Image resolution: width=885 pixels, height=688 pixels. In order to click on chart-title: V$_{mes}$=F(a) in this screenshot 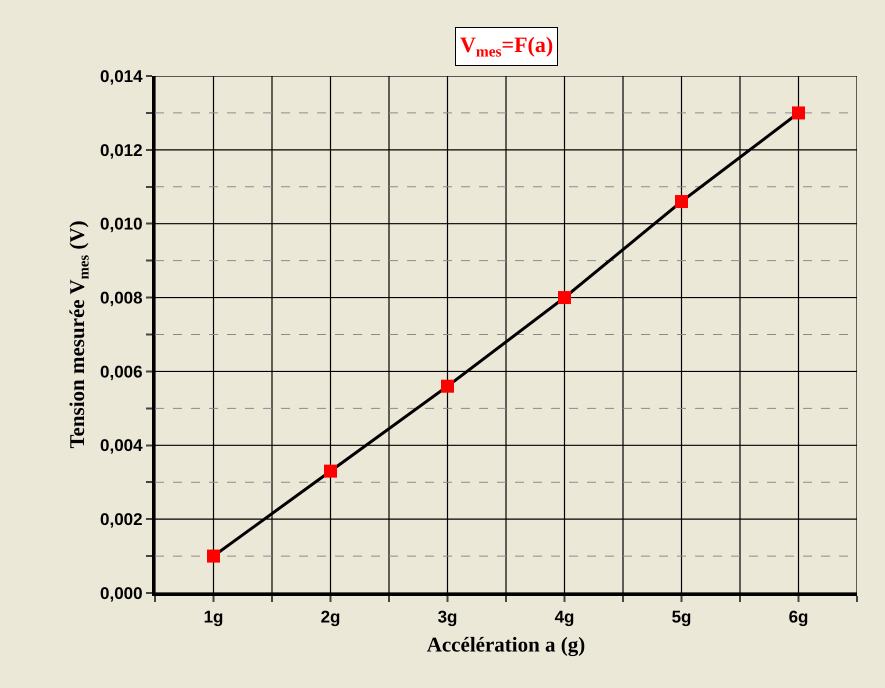, I will do `click(507, 46)`.